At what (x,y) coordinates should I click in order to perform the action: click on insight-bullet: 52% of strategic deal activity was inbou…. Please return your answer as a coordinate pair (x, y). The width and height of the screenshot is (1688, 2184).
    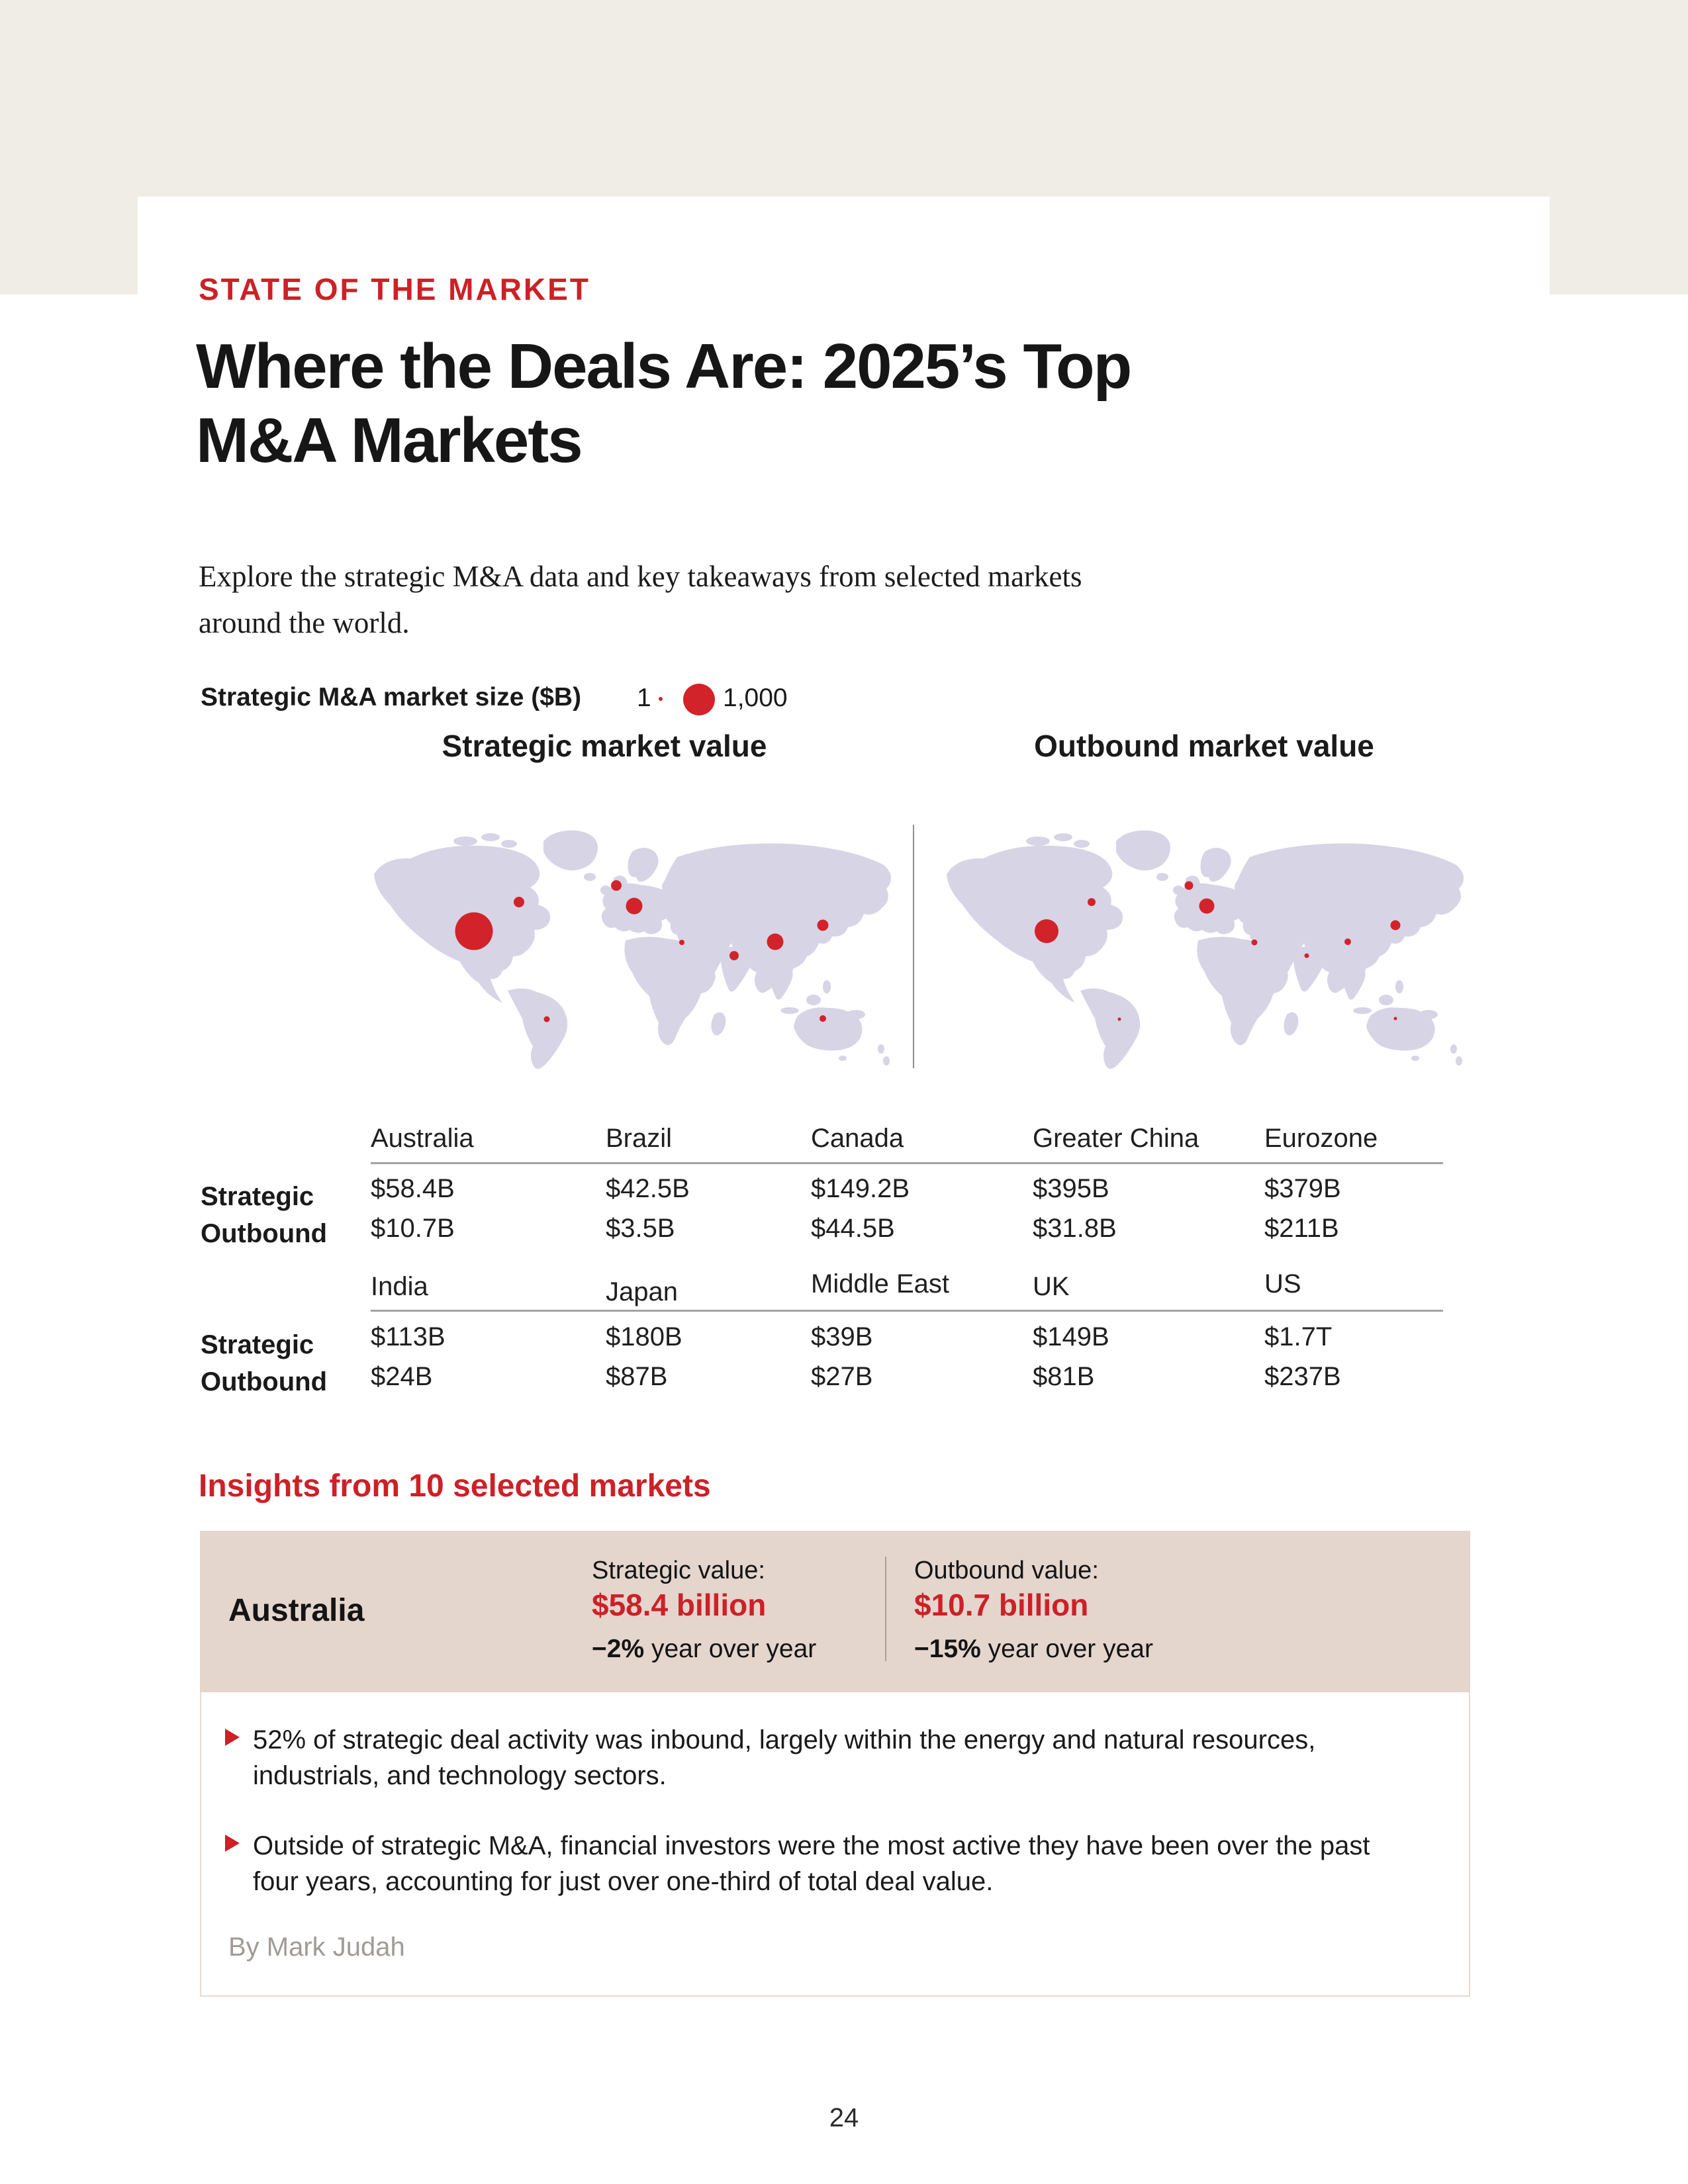
    Looking at the image, I should click on (784, 1757).